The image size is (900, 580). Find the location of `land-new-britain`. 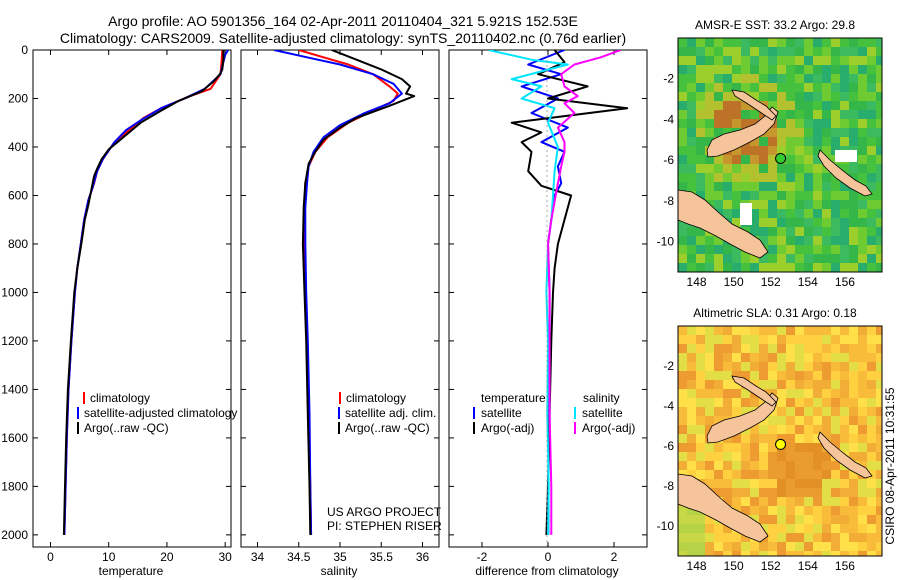

land-new-britain is located at coordinates (742, 418).